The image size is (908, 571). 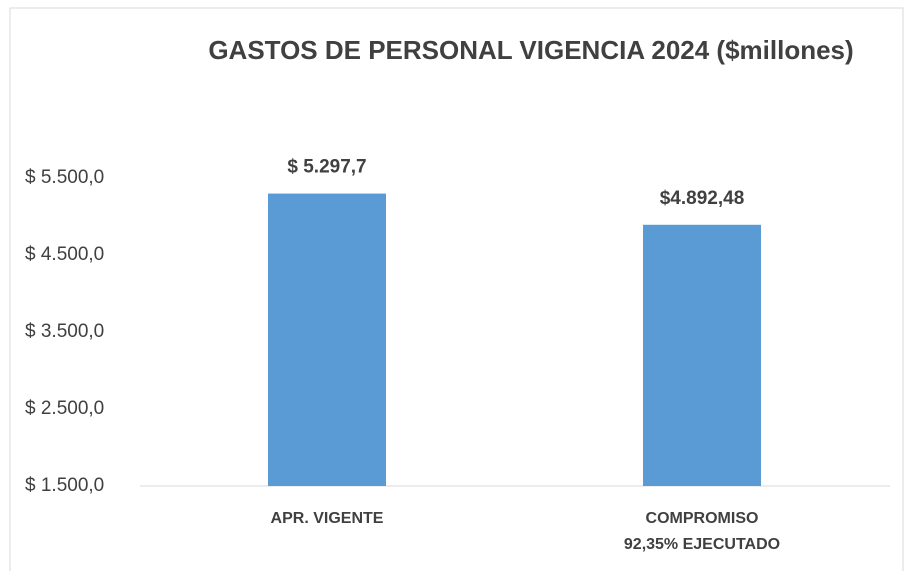 What do you see at coordinates (64, 485) in the screenshot?
I see `y-tick-label: $ 1.500,0` at bounding box center [64, 485].